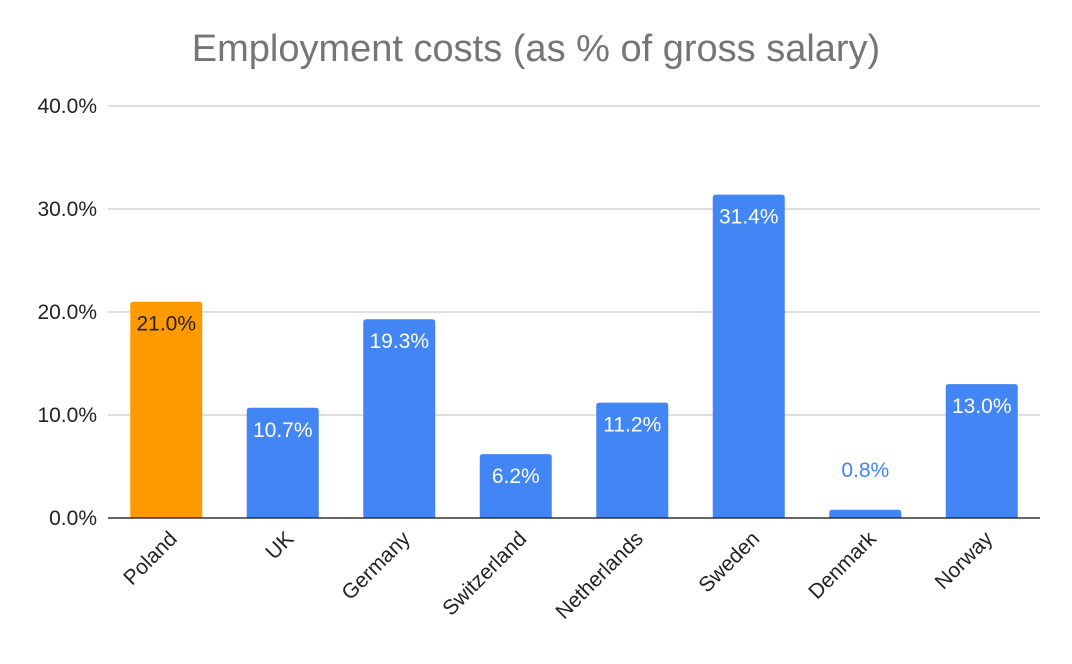  I want to click on category-label: Sweden, so click(729, 562).